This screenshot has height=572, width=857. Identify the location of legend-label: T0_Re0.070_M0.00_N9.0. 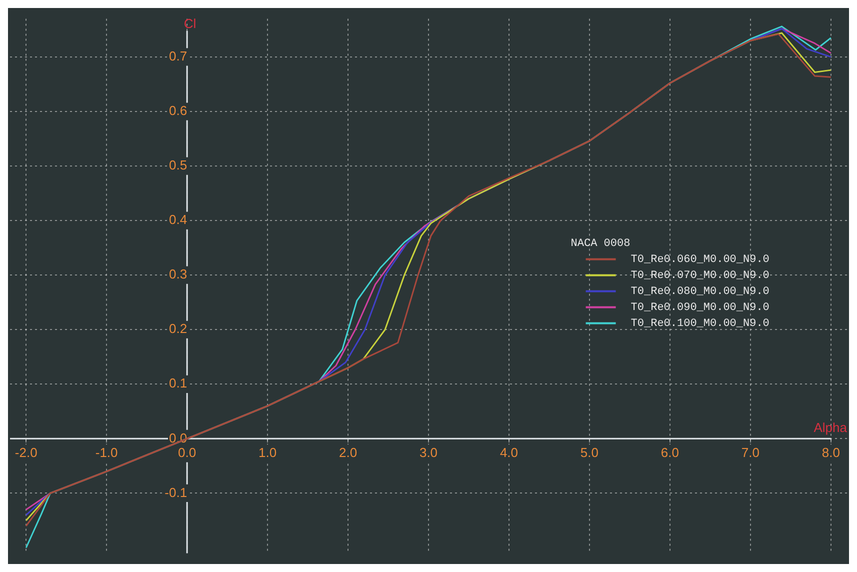
(700, 276).